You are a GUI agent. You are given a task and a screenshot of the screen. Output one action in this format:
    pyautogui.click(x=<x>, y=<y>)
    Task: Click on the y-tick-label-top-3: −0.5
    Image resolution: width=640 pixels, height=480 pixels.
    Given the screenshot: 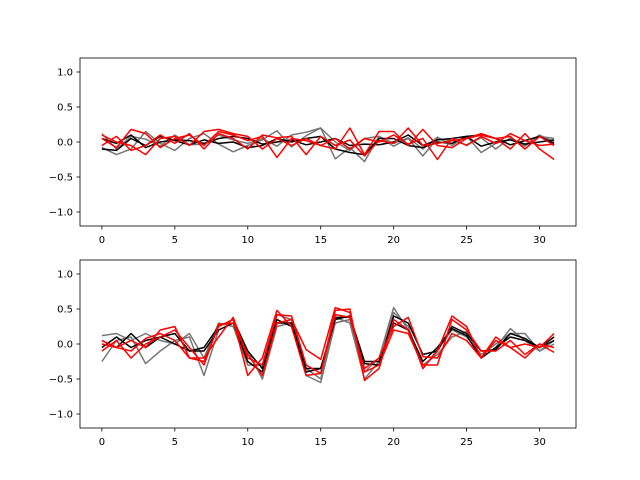 What is the action you would take?
    pyautogui.click(x=61, y=178)
    